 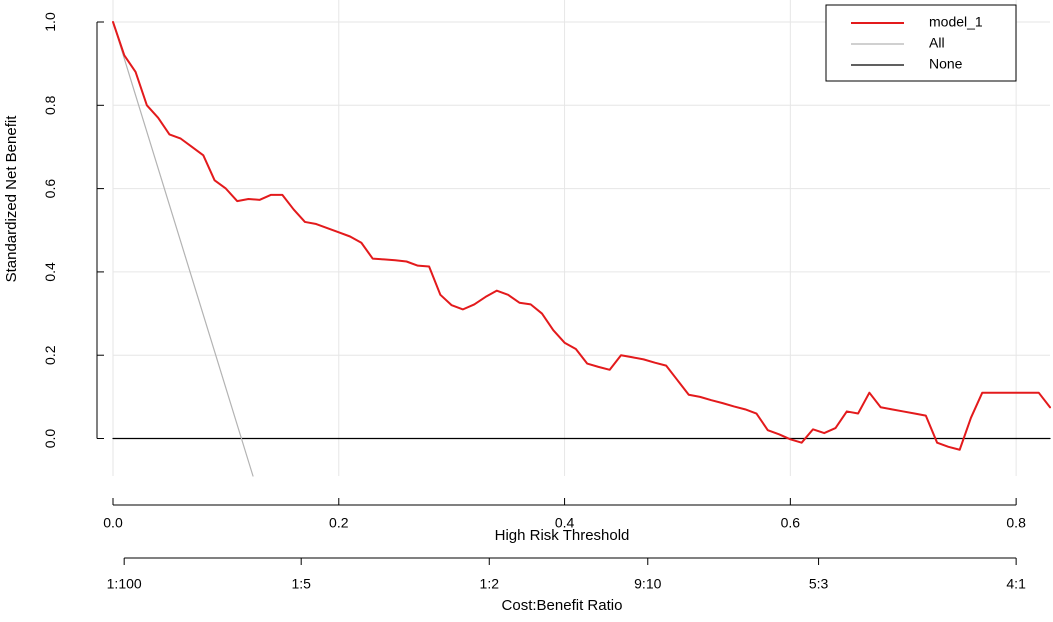 What do you see at coordinates (11, 199) in the screenshot?
I see `y-axis-title: Standardized Net Benefit` at bounding box center [11, 199].